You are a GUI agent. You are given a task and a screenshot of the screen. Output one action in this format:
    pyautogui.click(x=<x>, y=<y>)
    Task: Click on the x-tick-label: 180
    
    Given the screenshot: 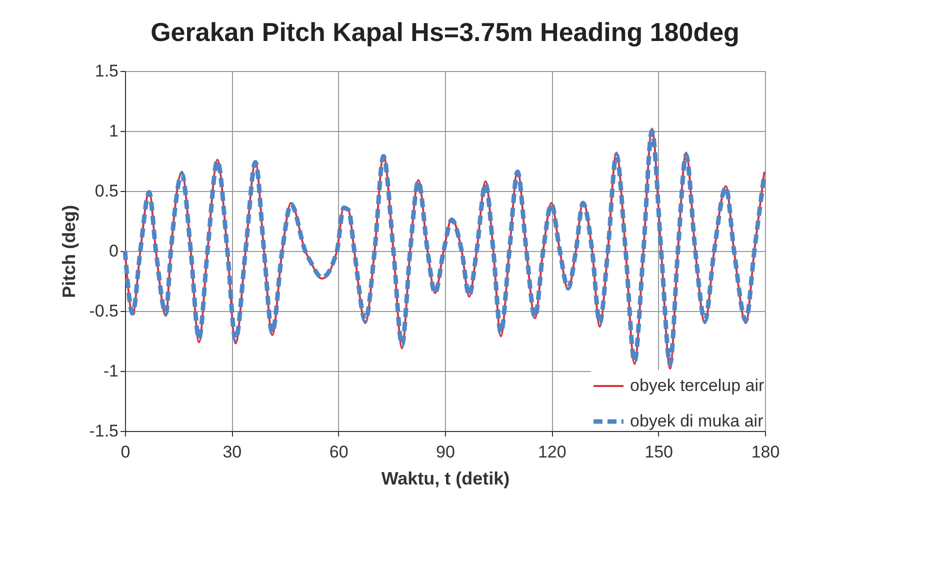 What is the action you would take?
    pyautogui.click(x=765, y=452)
    